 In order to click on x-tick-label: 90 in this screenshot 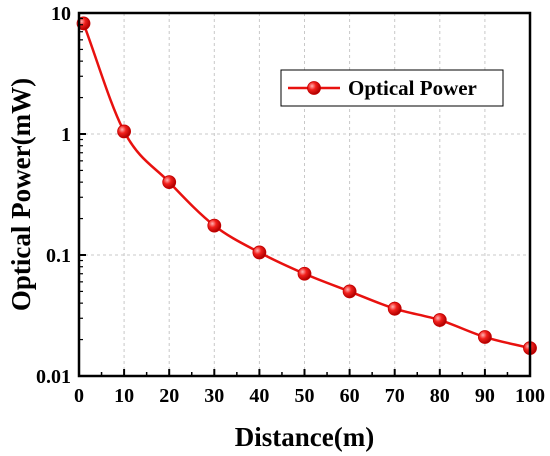, I will do `click(485, 396)`.